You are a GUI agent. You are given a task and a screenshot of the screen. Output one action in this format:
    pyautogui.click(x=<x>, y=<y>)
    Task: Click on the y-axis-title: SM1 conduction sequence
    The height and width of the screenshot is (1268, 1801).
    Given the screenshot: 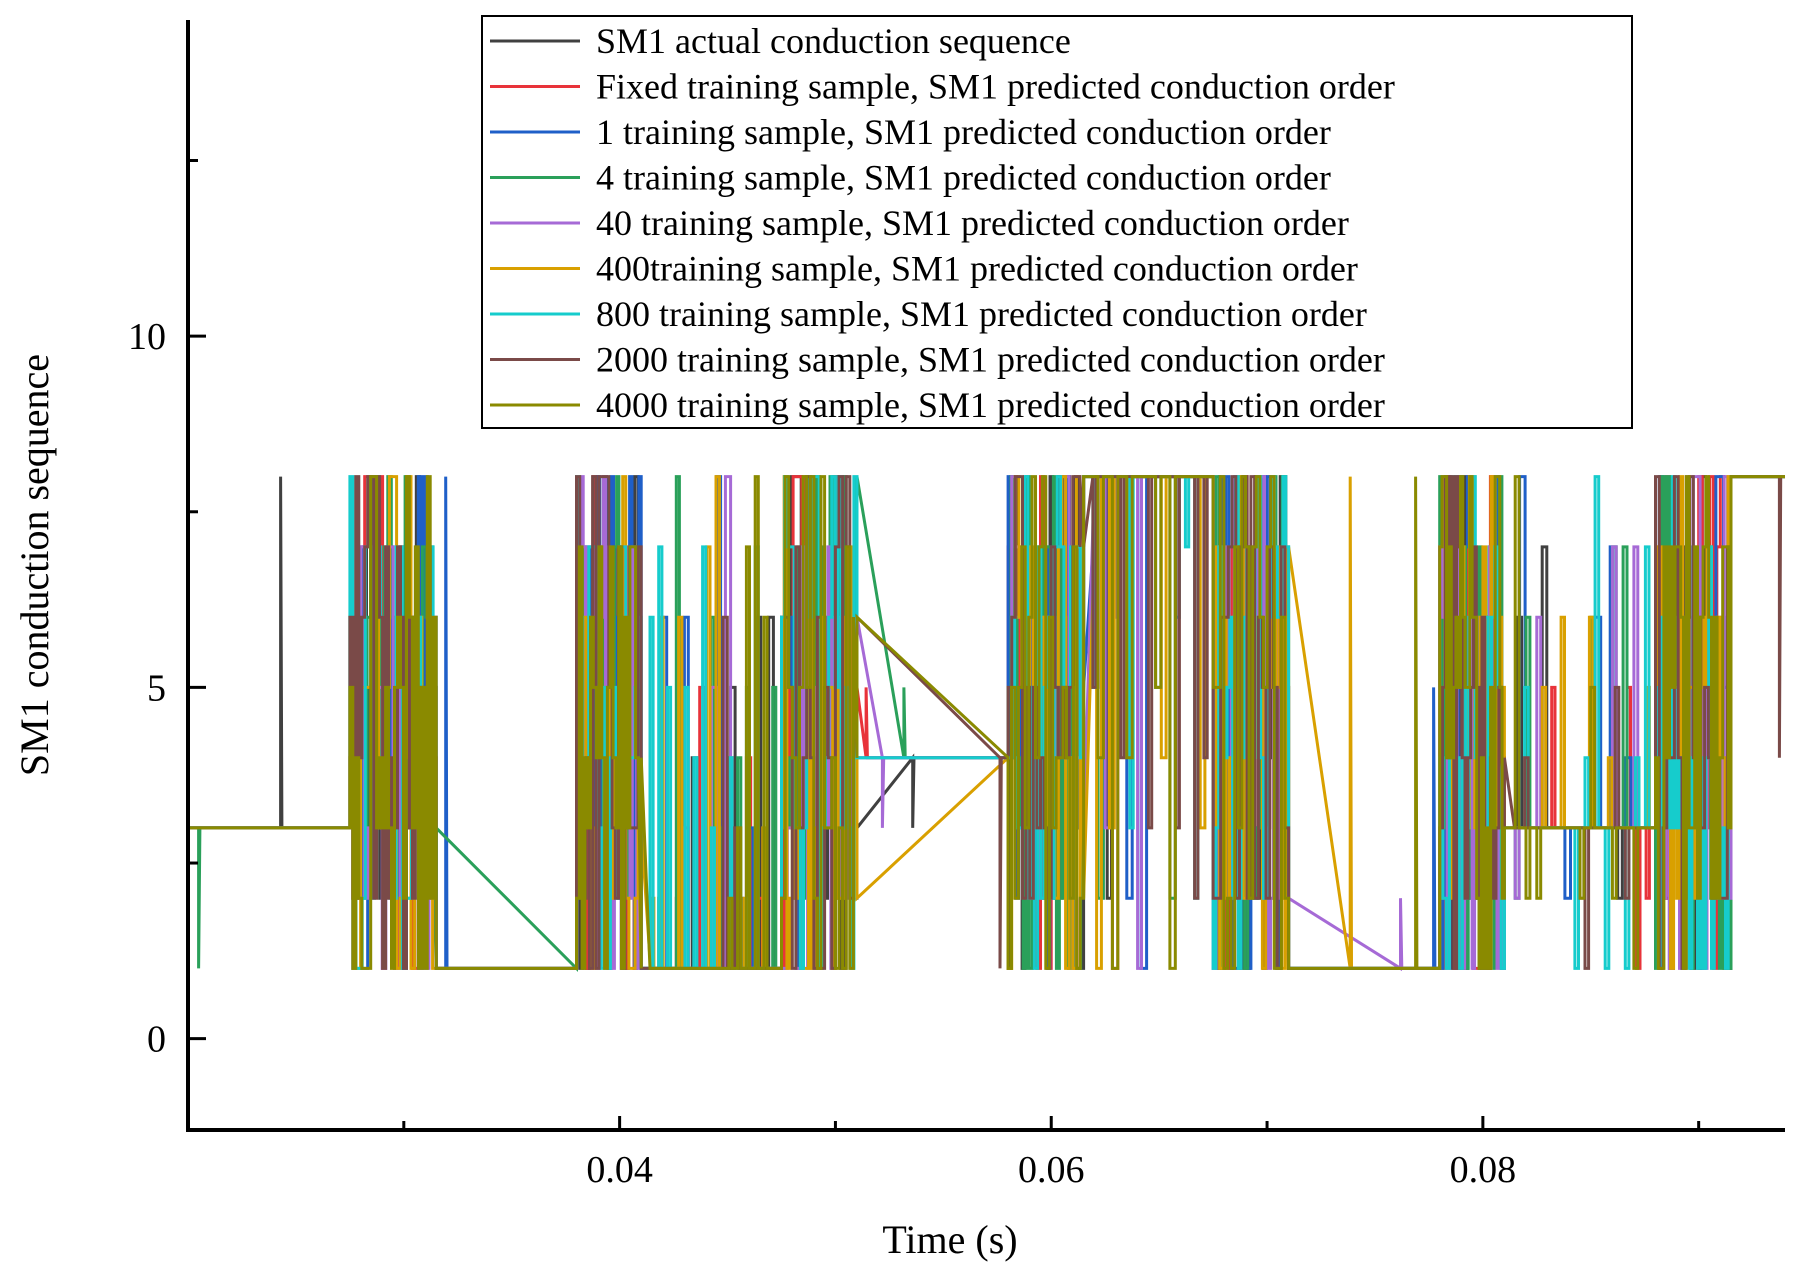 What is the action you would take?
    pyautogui.click(x=34, y=565)
    